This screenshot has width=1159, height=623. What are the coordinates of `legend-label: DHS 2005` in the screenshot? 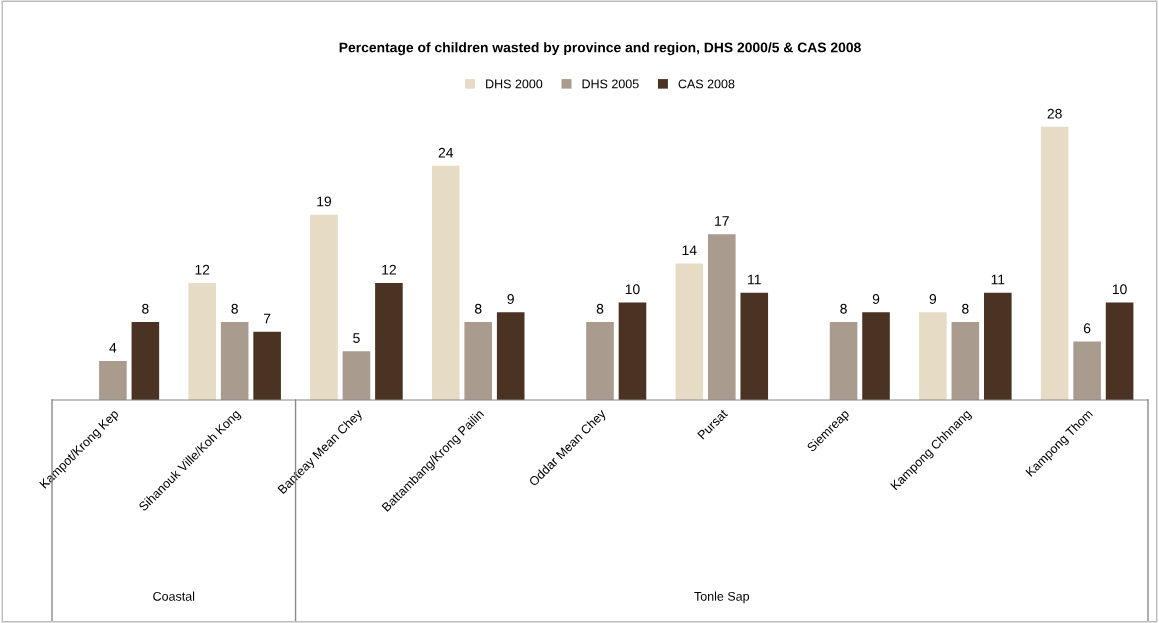 It's located at (610, 84).